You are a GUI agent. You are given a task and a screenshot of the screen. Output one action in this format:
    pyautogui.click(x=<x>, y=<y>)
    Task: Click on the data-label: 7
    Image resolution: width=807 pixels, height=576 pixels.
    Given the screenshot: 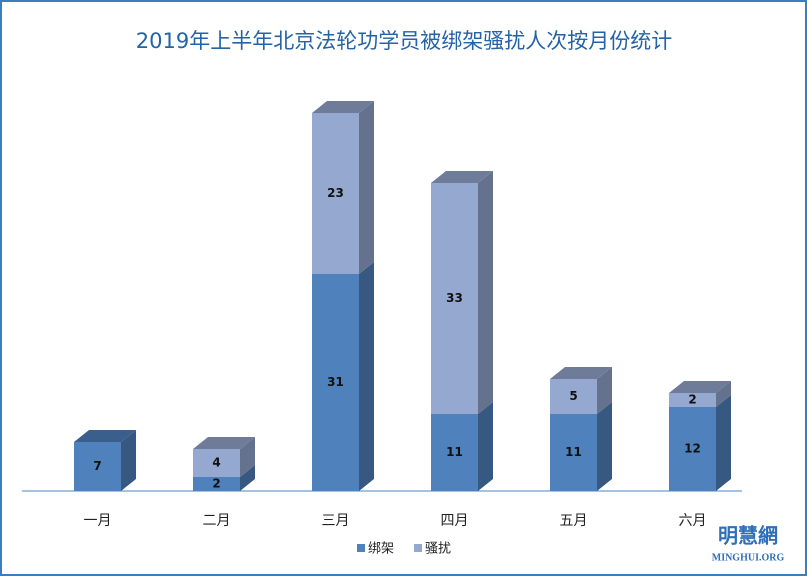 What is the action you would take?
    pyautogui.click(x=97, y=466)
    